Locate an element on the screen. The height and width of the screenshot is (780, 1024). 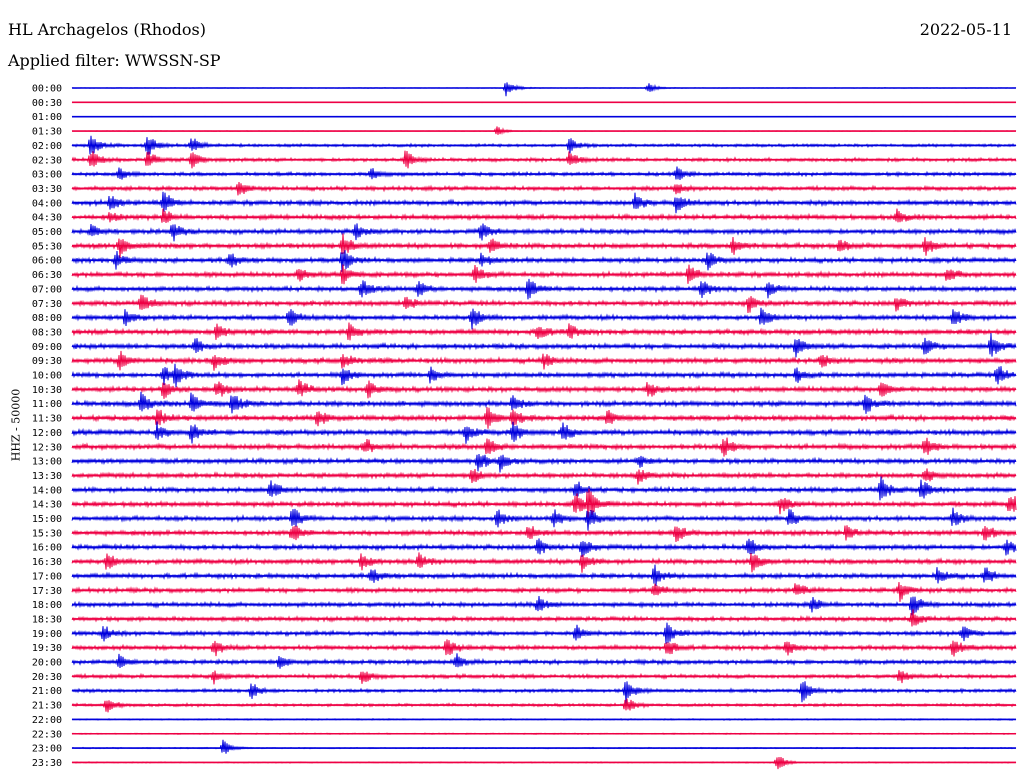
time-label: 11:30 is located at coordinates (47, 419).